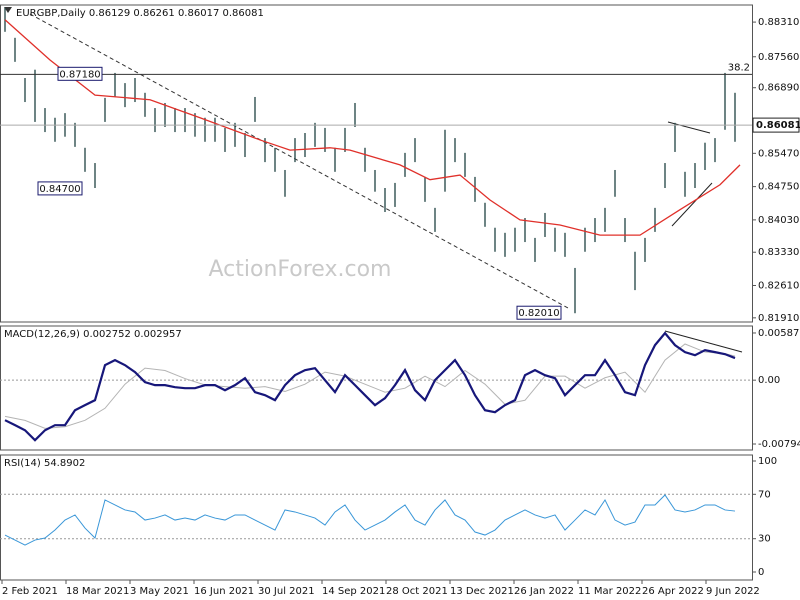 This screenshot has height=600, width=800. I want to click on x-tick-label: 3 May 2021, so click(159, 591).